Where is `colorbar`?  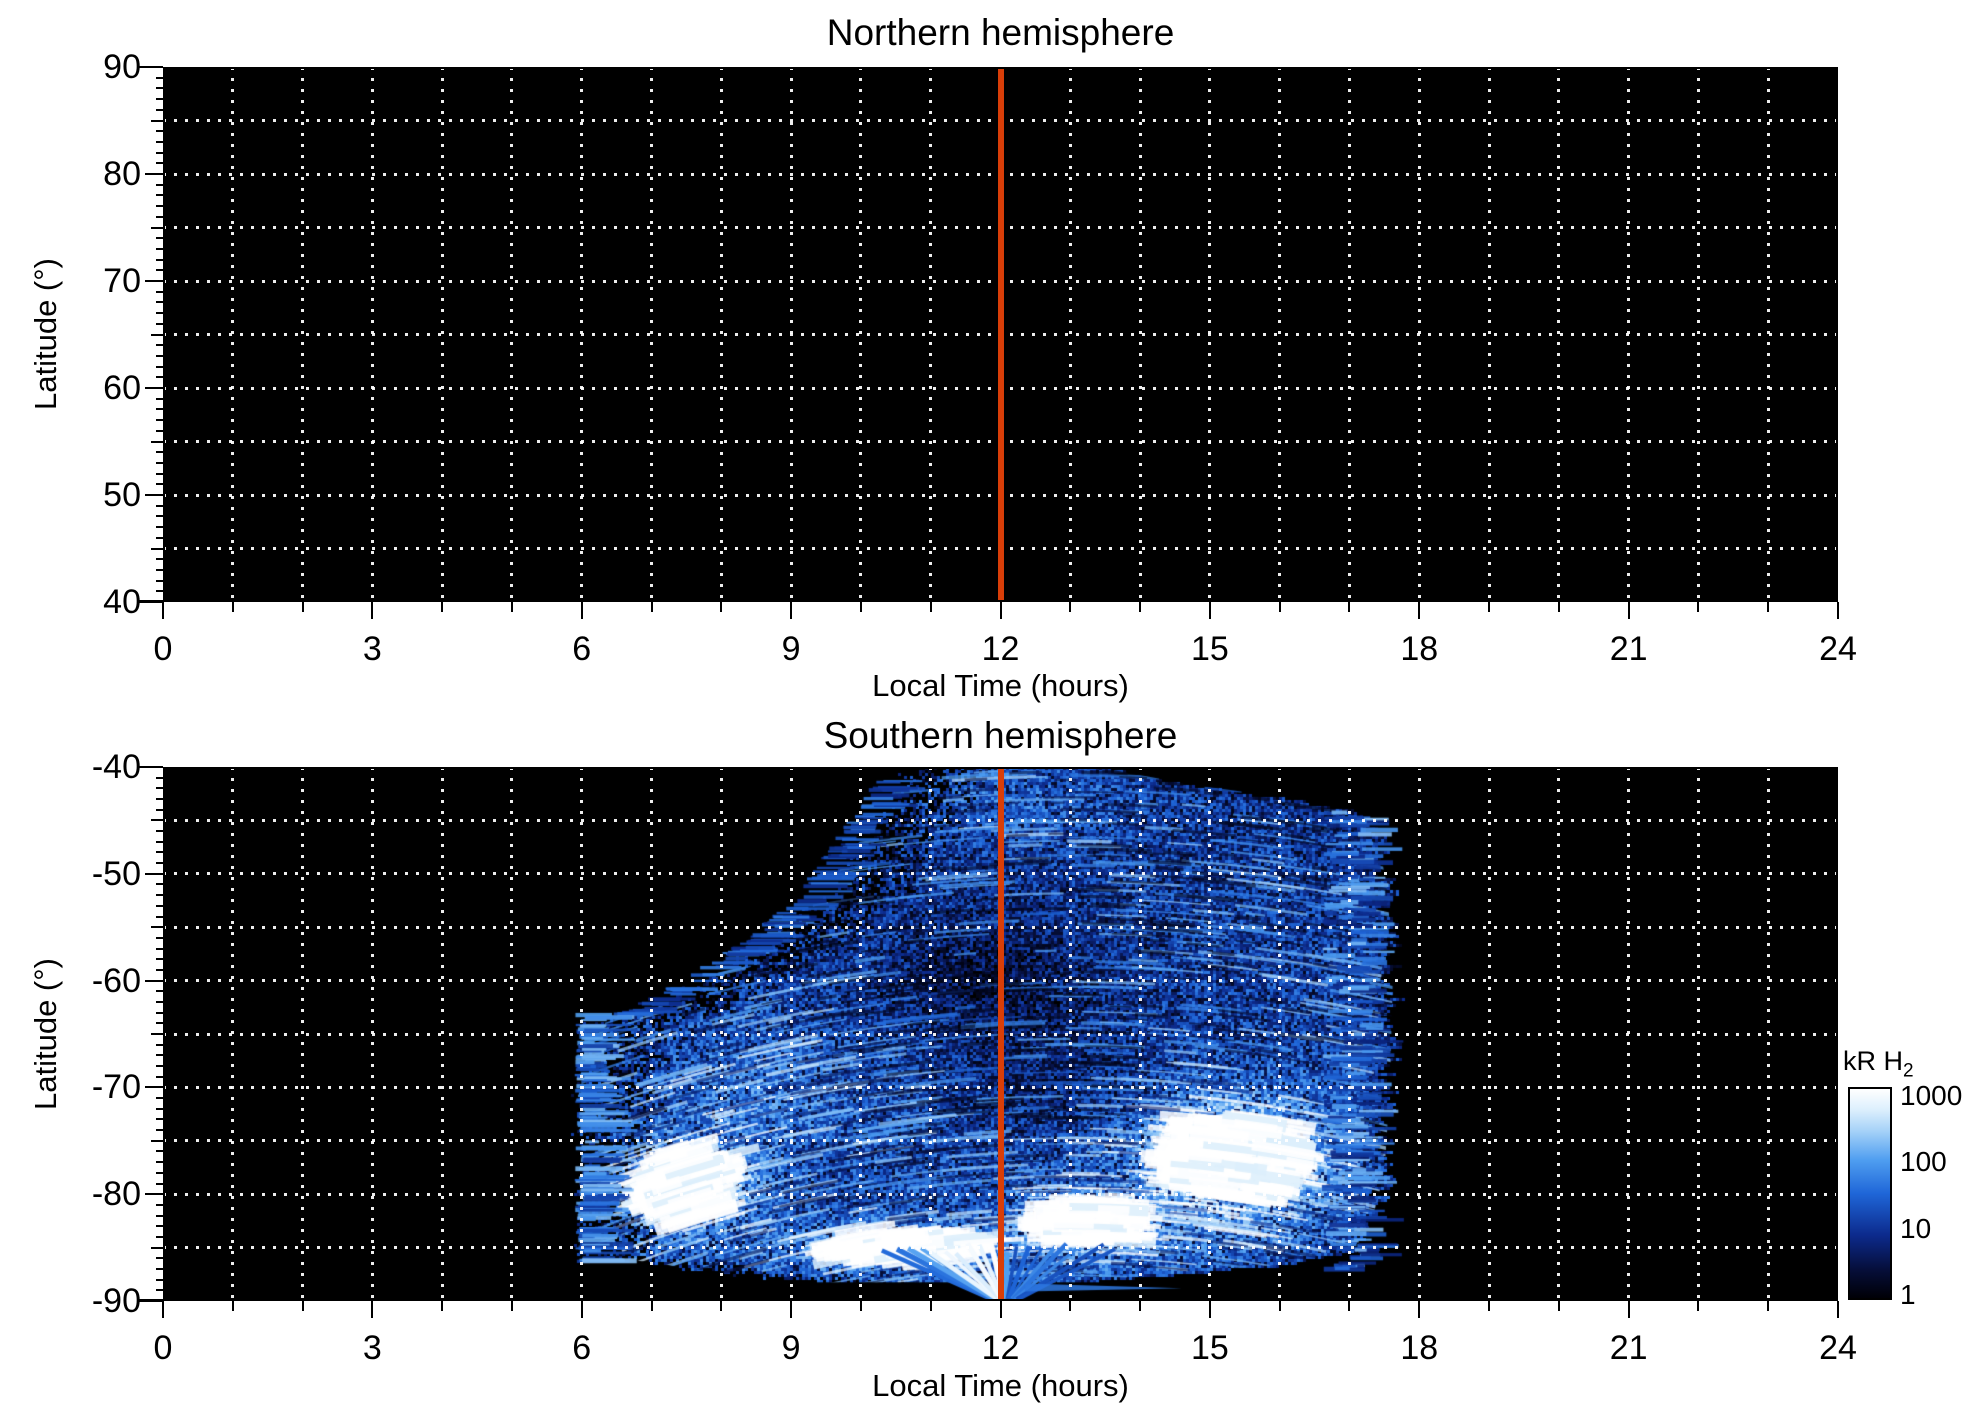
colorbar is located at coordinates (1870, 1193).